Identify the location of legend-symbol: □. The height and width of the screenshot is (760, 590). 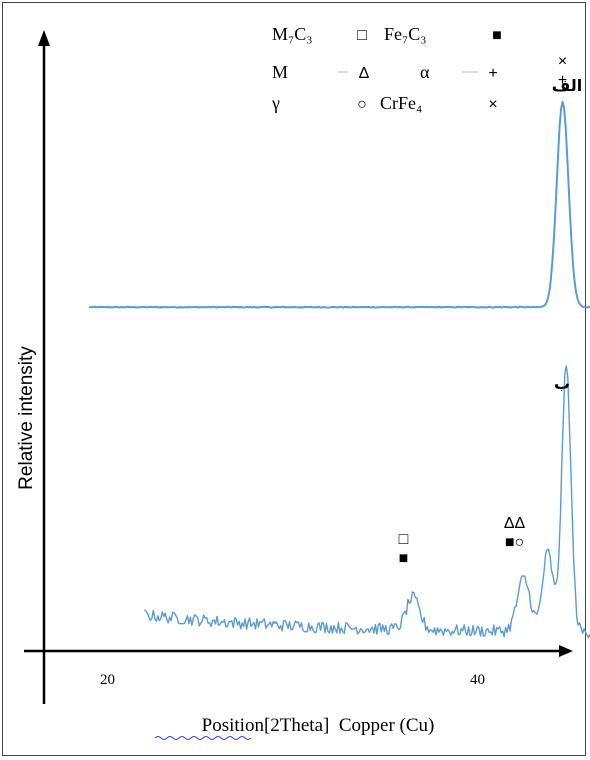
(362, 35).